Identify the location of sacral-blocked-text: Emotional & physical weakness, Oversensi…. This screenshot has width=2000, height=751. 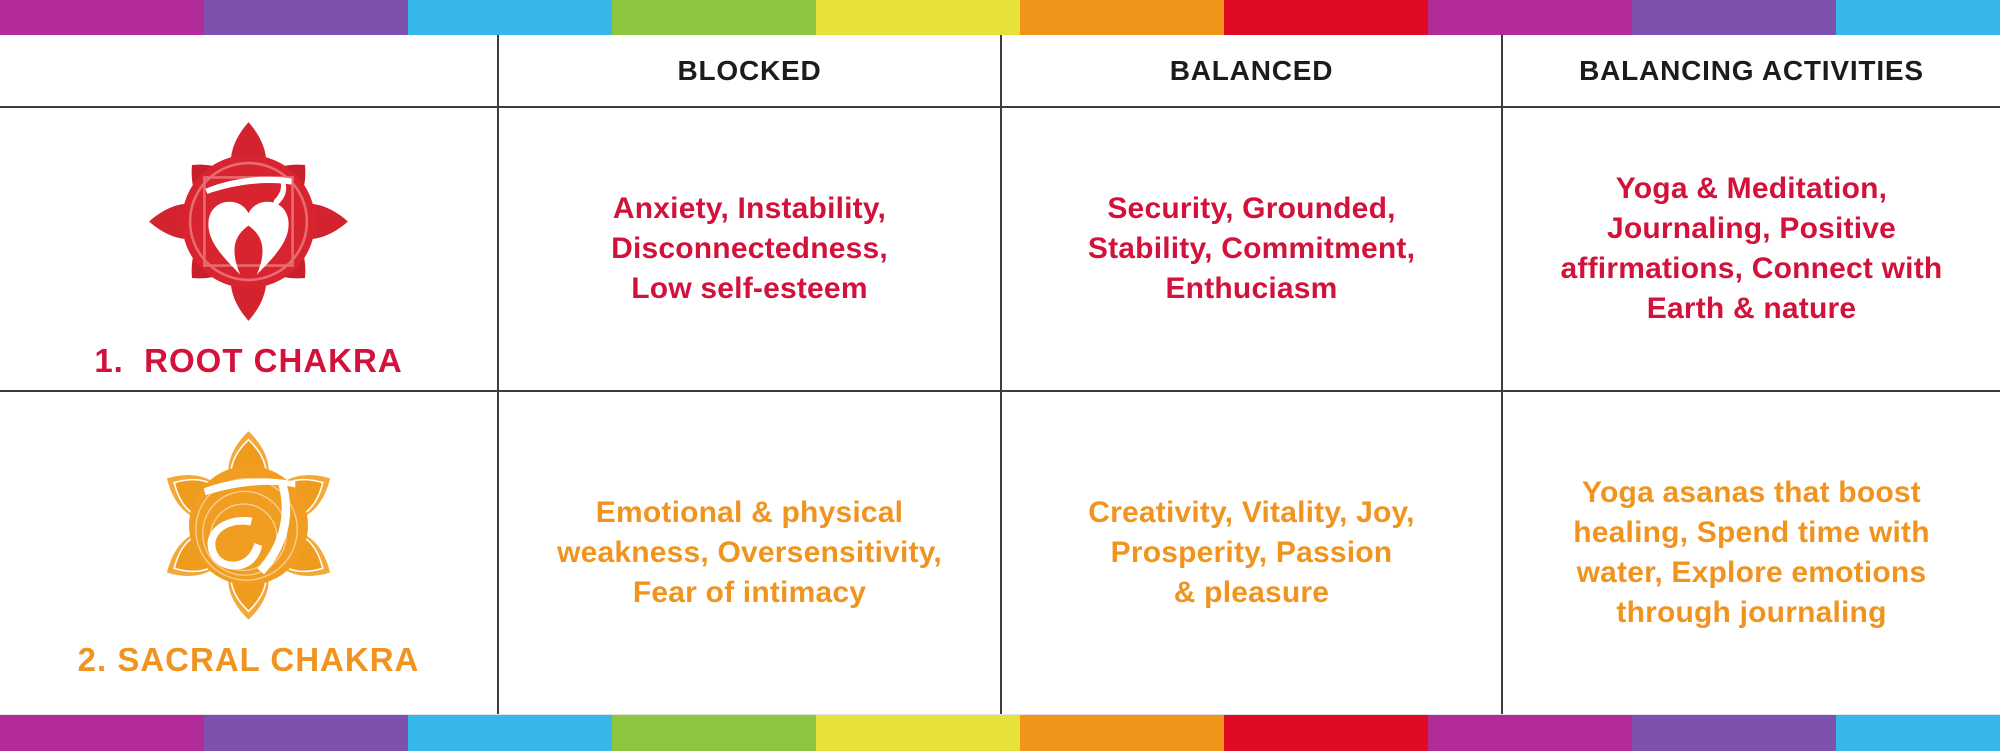
(748, 553).